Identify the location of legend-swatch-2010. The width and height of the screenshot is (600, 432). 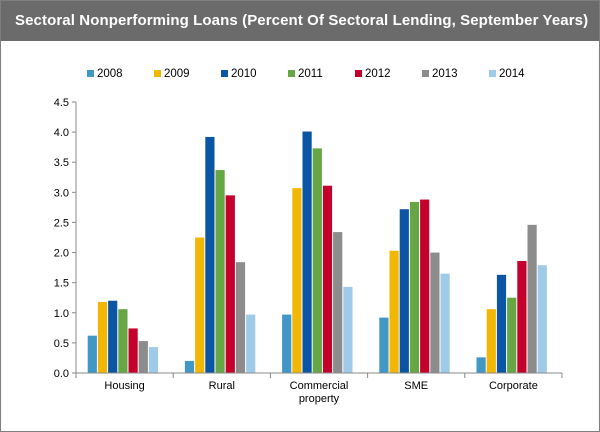
(224, 73).